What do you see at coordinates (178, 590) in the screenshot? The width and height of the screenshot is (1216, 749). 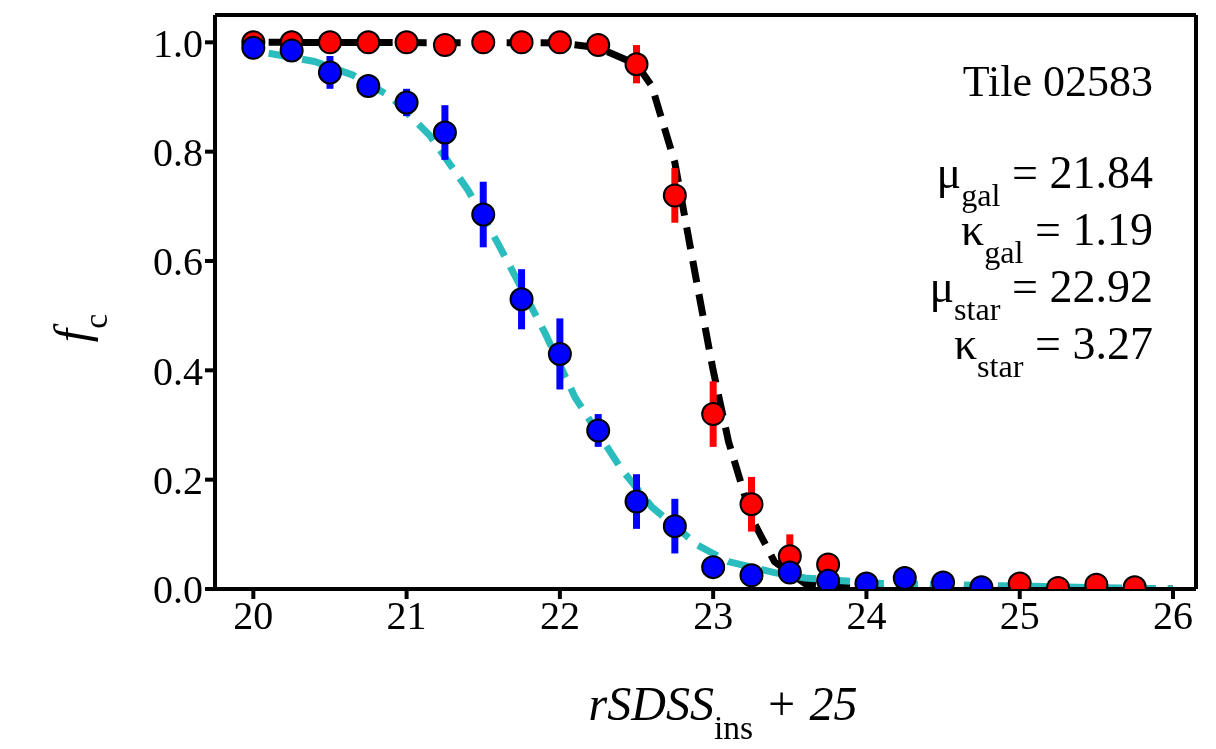 I see `y-tick-label: 0.0` at bounding box center [178, 590].